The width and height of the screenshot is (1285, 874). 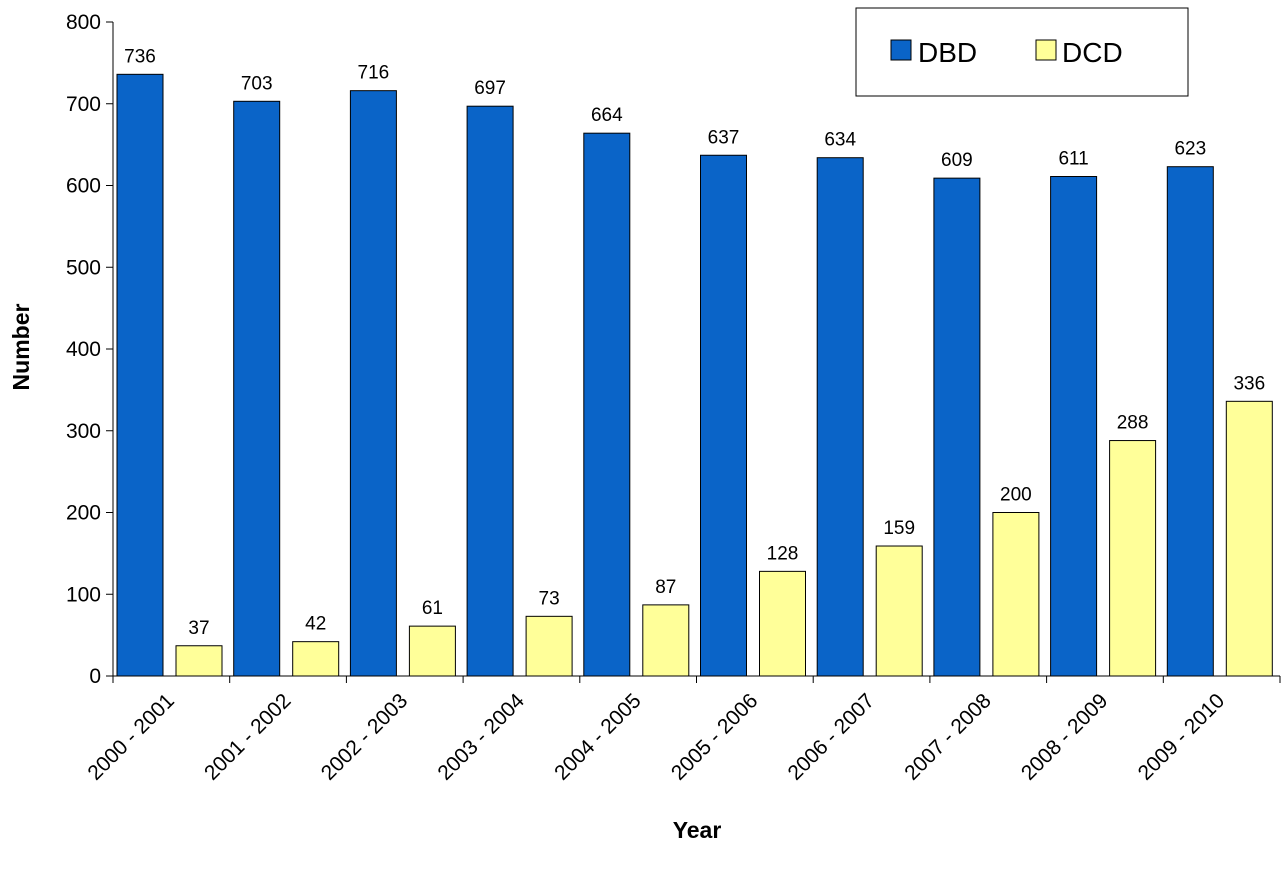 I want to click on data-label-dcd-4: 73, so click(x=549, y=598).